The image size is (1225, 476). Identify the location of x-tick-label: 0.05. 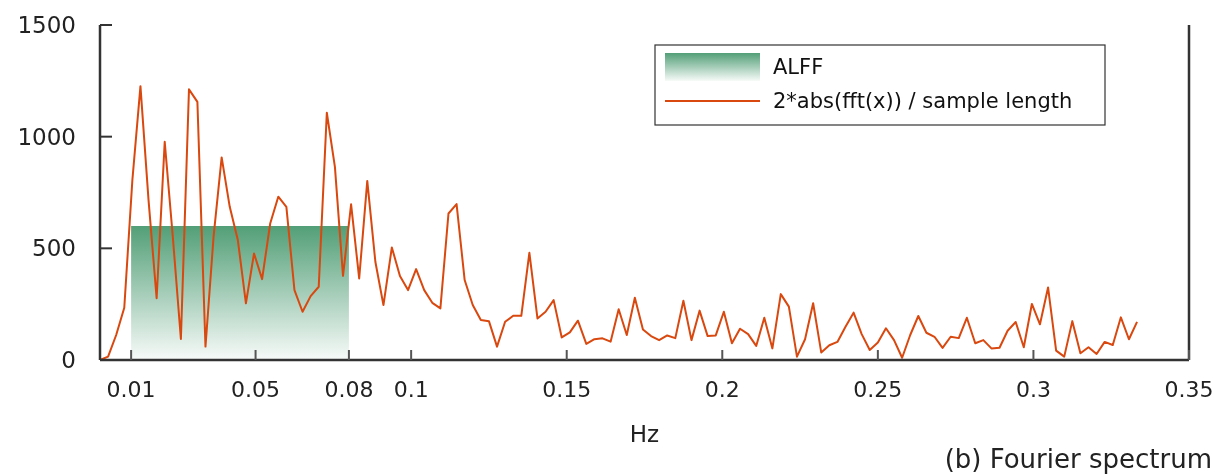
(256, 389).